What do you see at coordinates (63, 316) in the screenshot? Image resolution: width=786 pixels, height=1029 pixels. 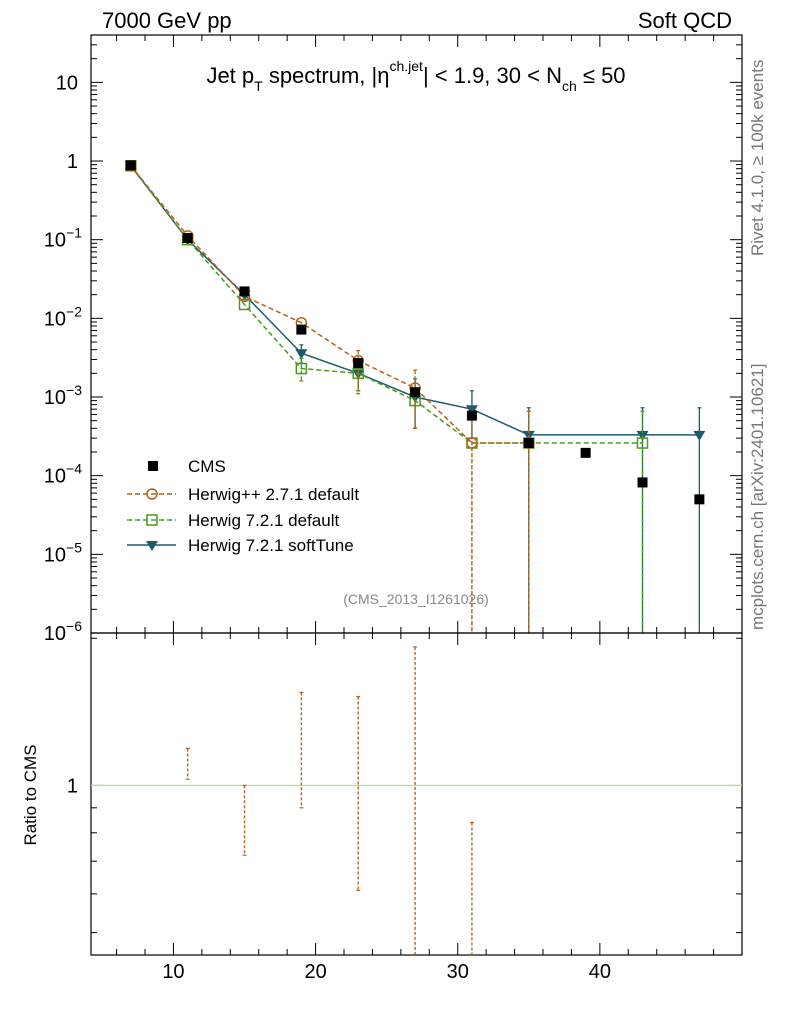 I see `y-tick-label: 10⁻²` at bounding box center [63, 316].